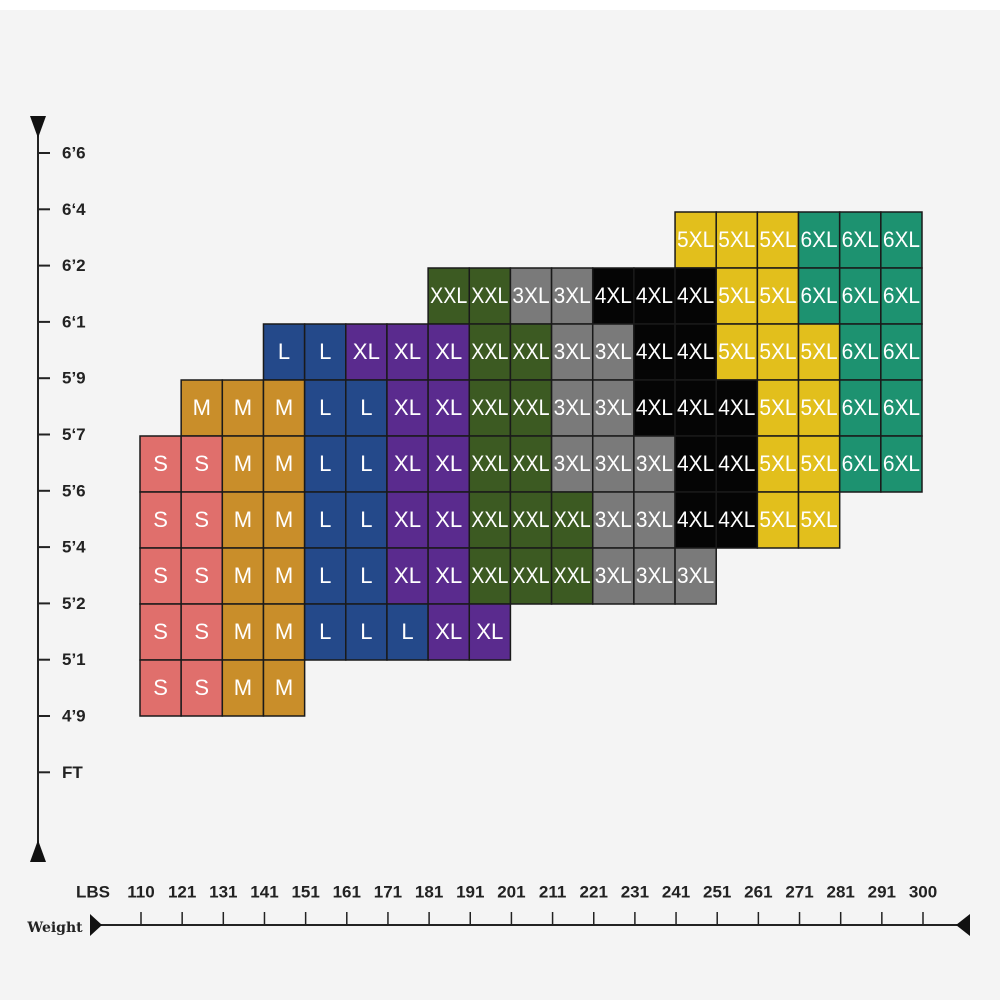 Image resolution: width=1000 pixels, height=1000 pixels. I want to click on axis-arrow-top, so click(38, 127).